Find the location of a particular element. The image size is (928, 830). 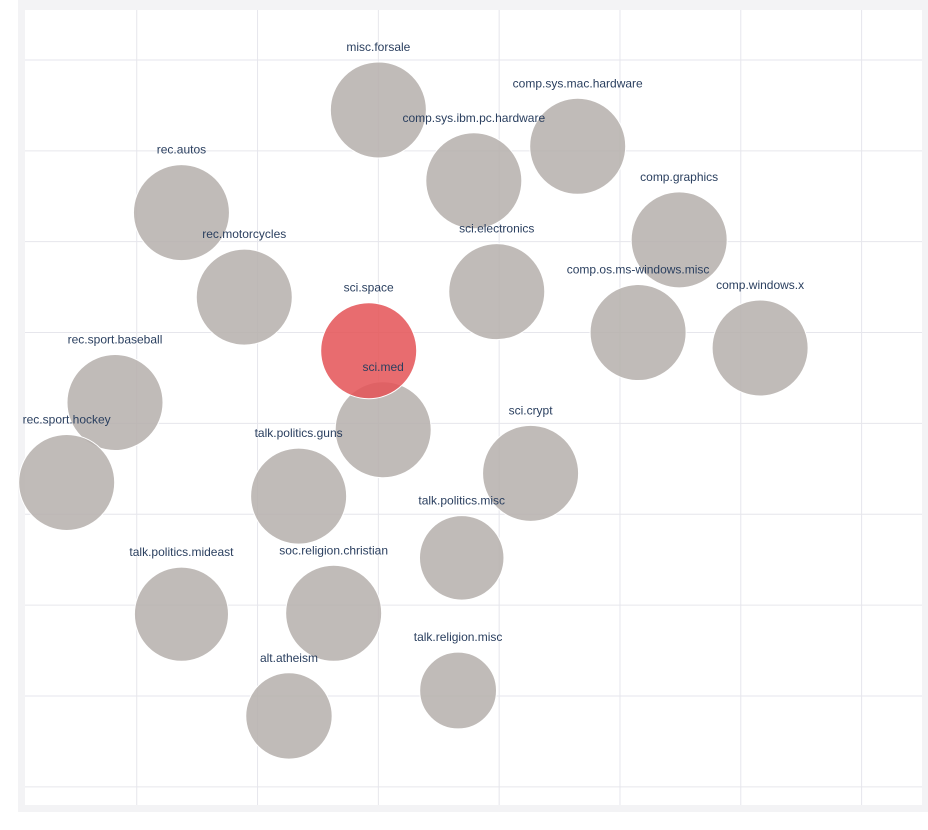

topic-label-comp-graphics: comp.graphics is located at coordinates (679, 177).